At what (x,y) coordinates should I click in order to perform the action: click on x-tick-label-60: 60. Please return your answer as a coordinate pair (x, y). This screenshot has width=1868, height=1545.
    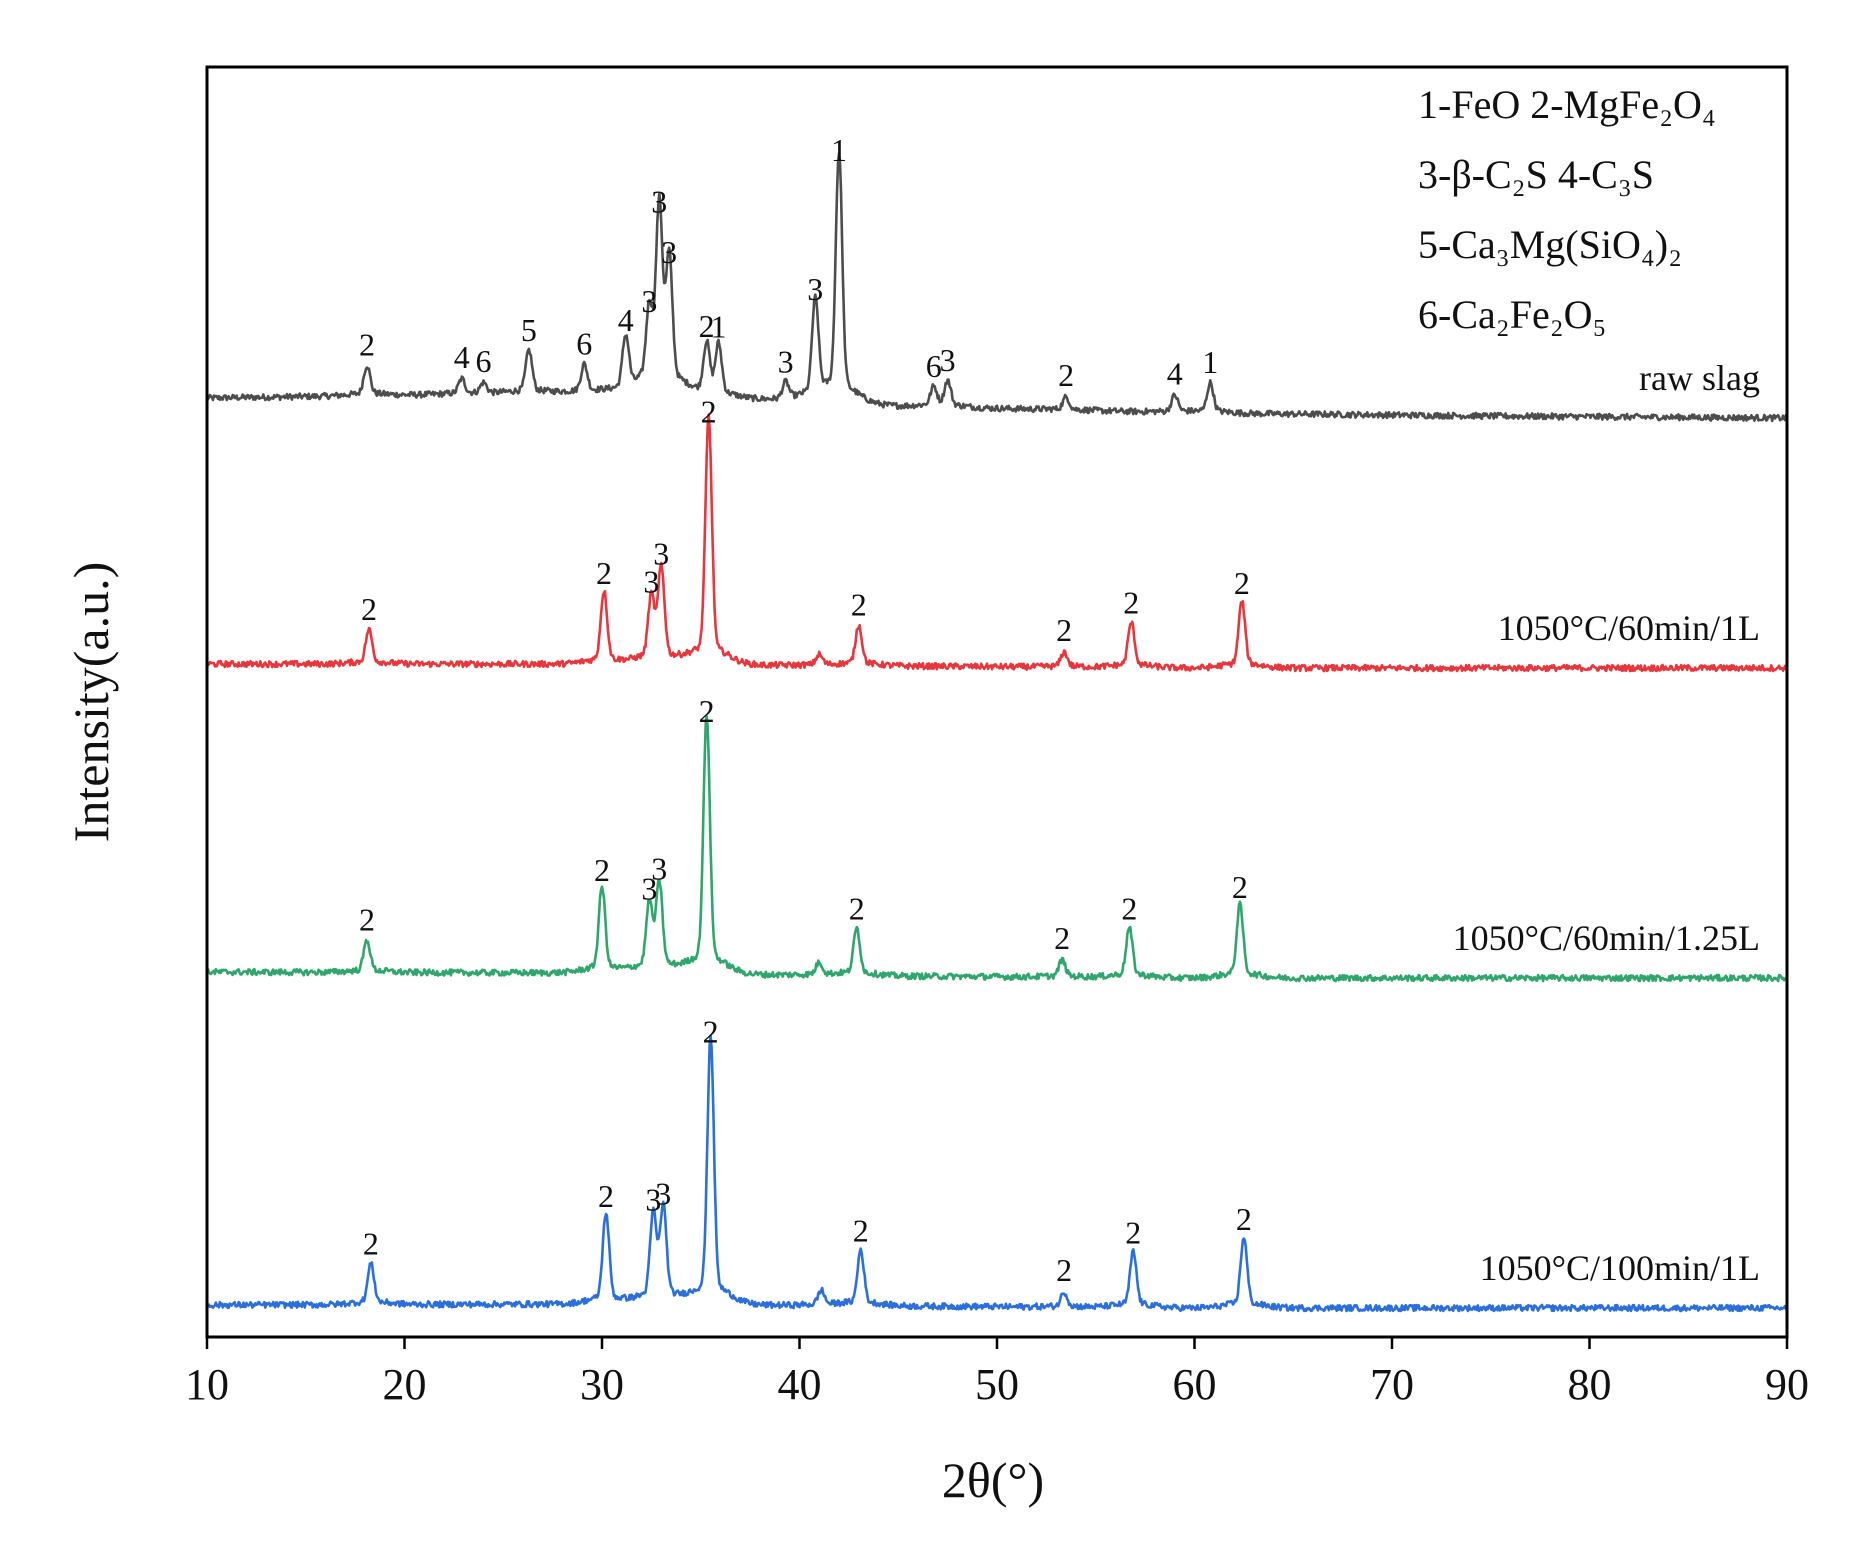
    Looking at the image, I should click on (1195, 1384).